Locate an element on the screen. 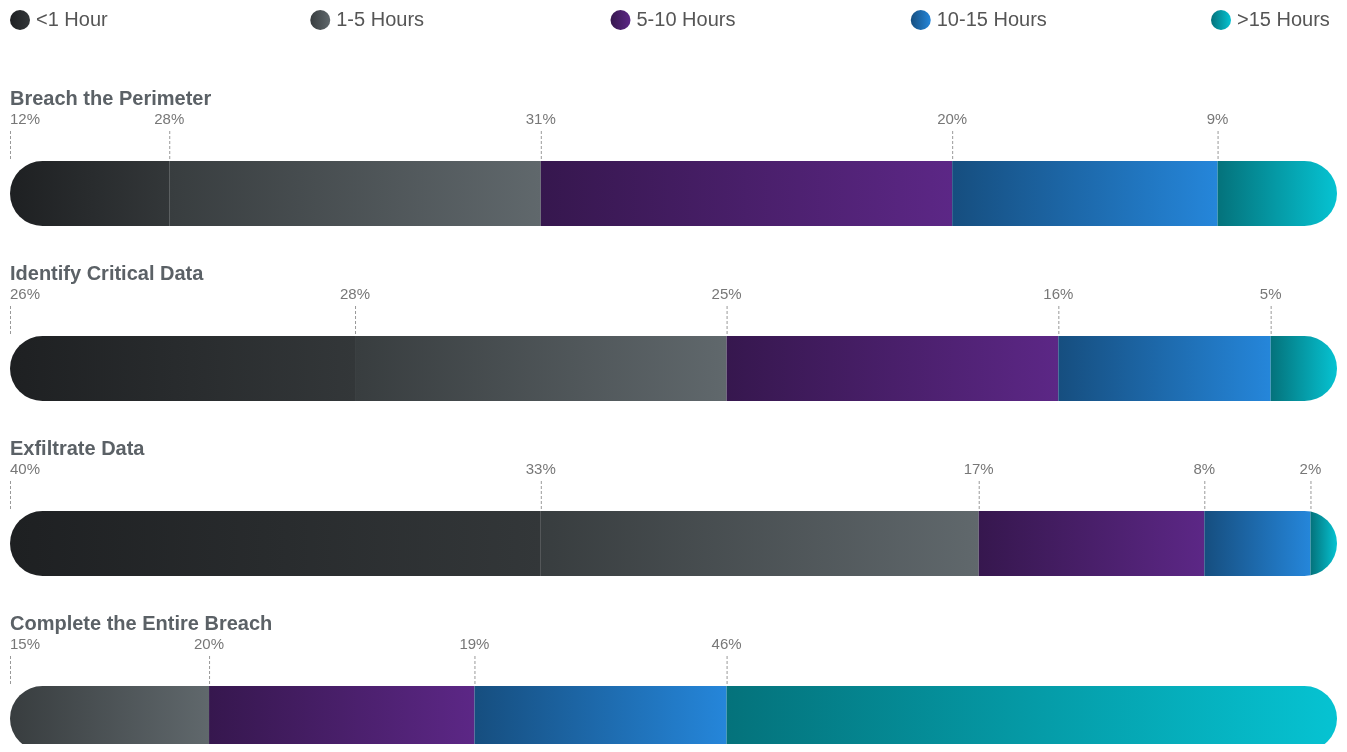 Image resolution: width=1347 pixels, height=752 pixels. y-tick-label: Exfiltrate Data is located at coordinates (78, 448).